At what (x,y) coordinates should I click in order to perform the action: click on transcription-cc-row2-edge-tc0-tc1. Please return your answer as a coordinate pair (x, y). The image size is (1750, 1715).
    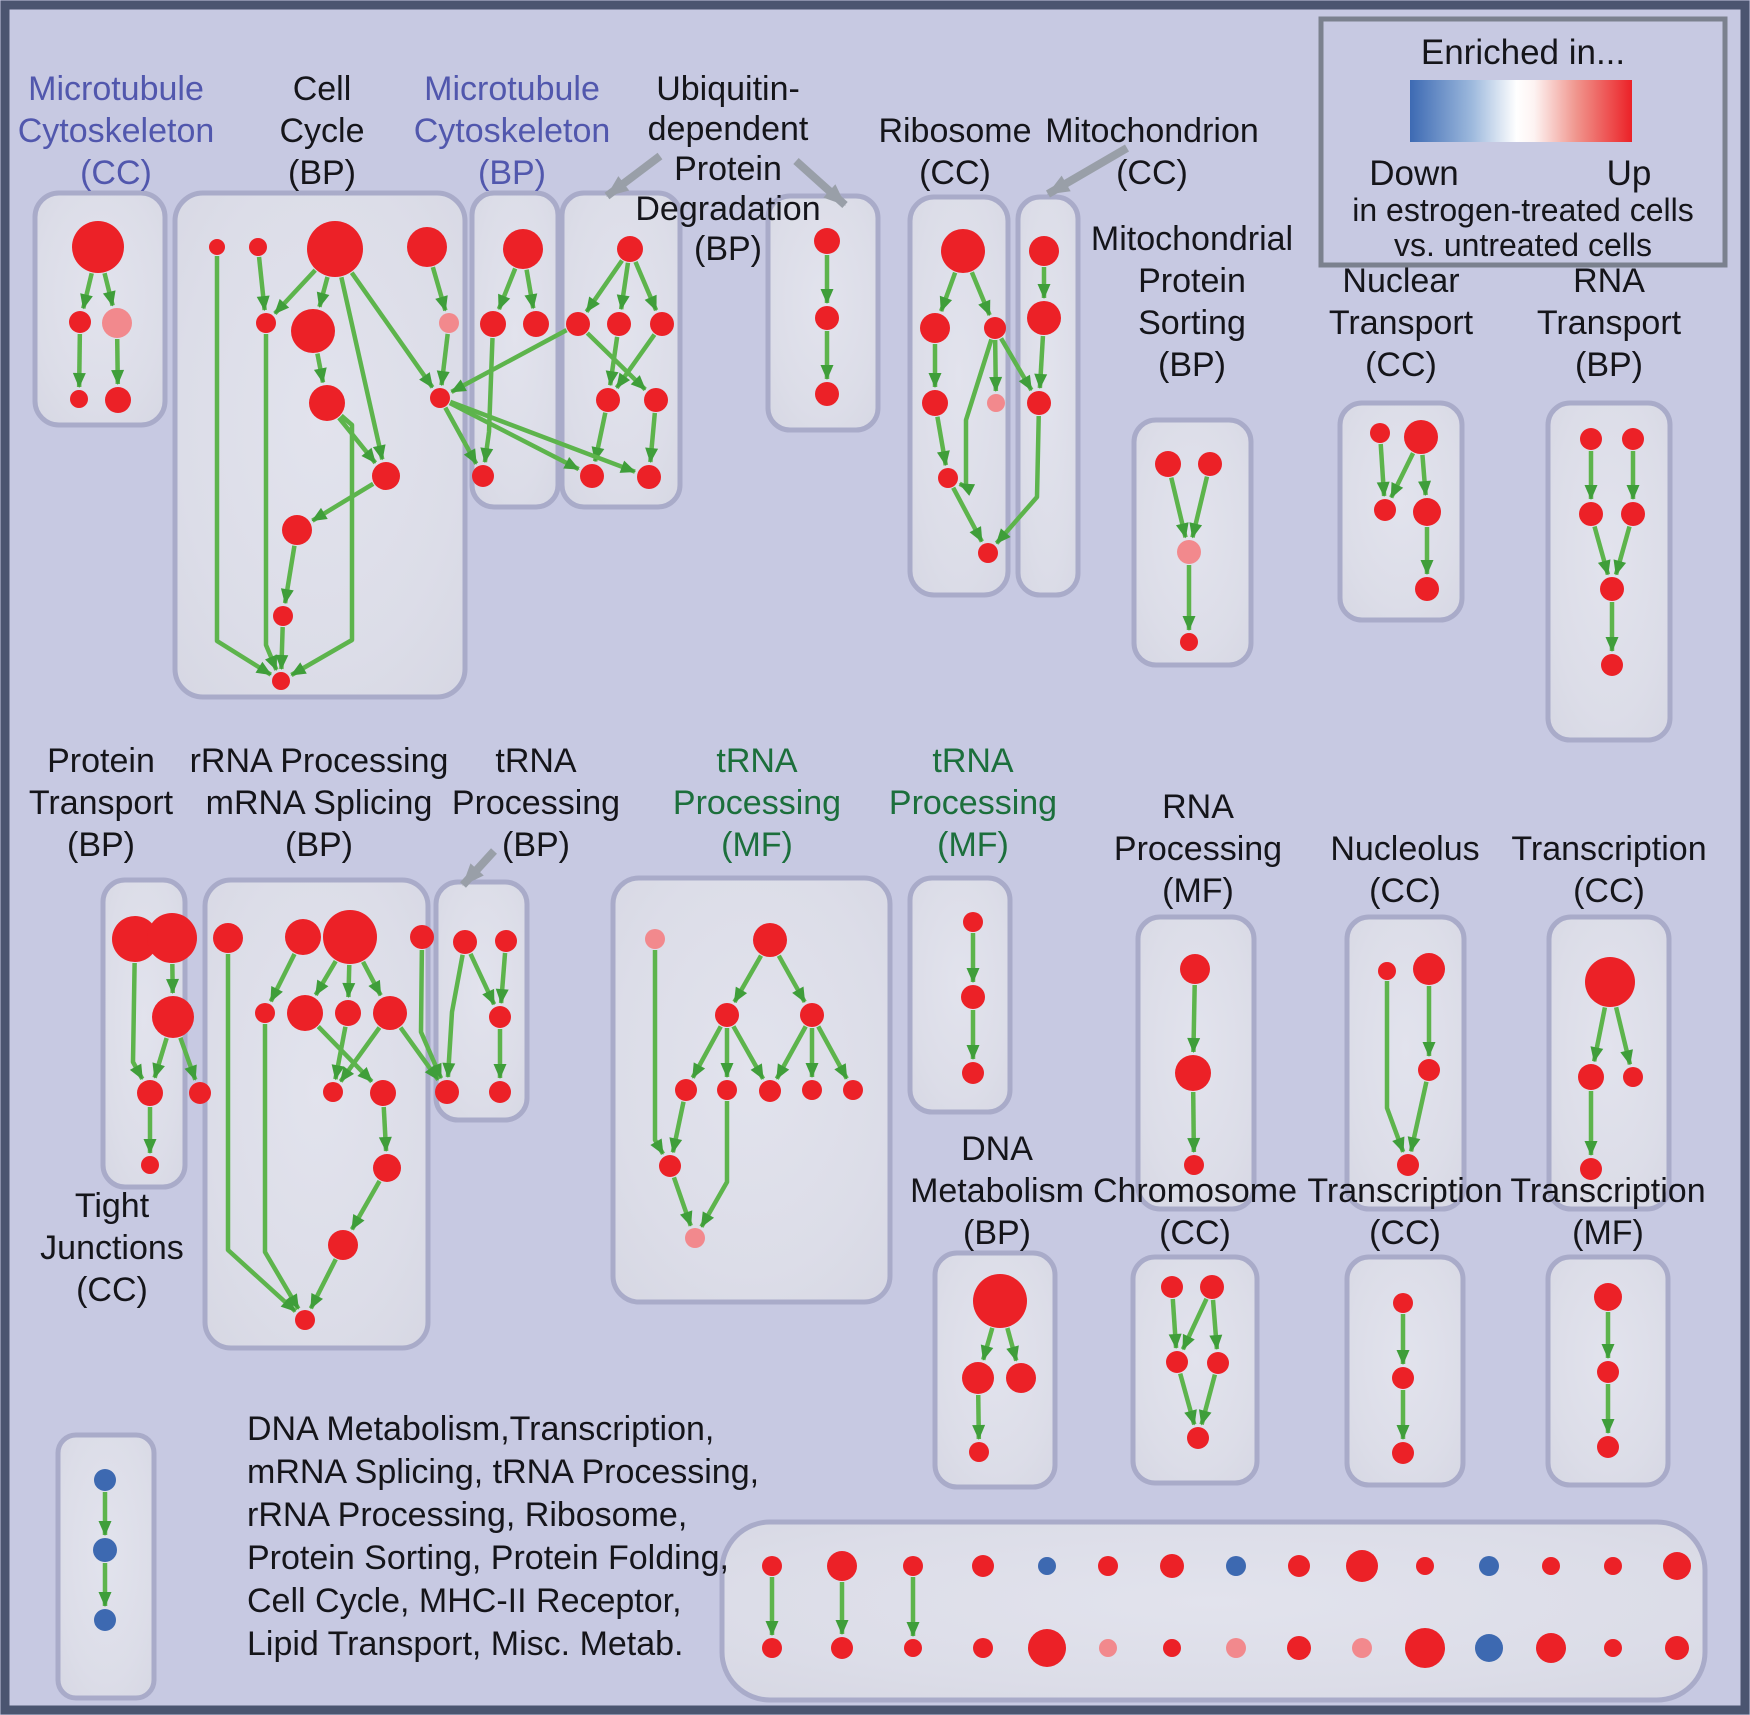
    Looking at the image, I should click on (1599, 1035).